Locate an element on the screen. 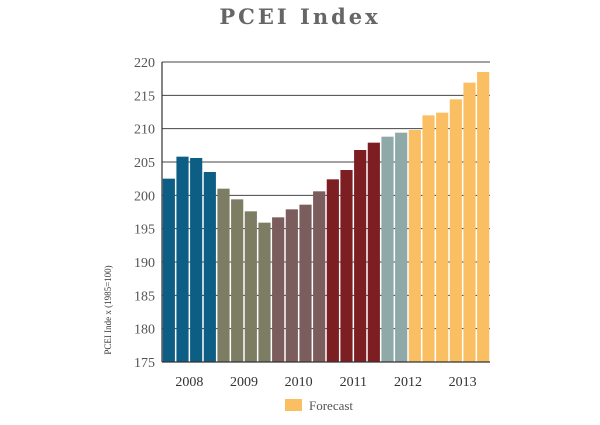 The image size is (600, 425). legend-swatch is located at coordinates (293, 405).